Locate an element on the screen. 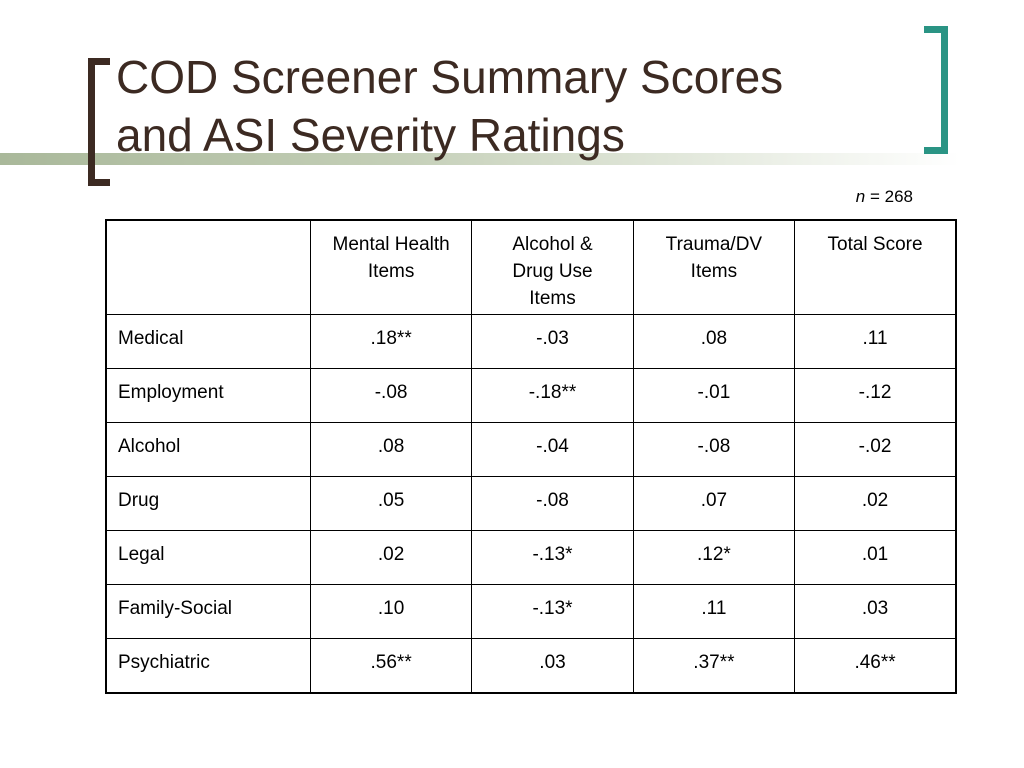 The height and width of the screenshot is (768, 1024). table-cell: -.12 is located at coordinates (875, 395).